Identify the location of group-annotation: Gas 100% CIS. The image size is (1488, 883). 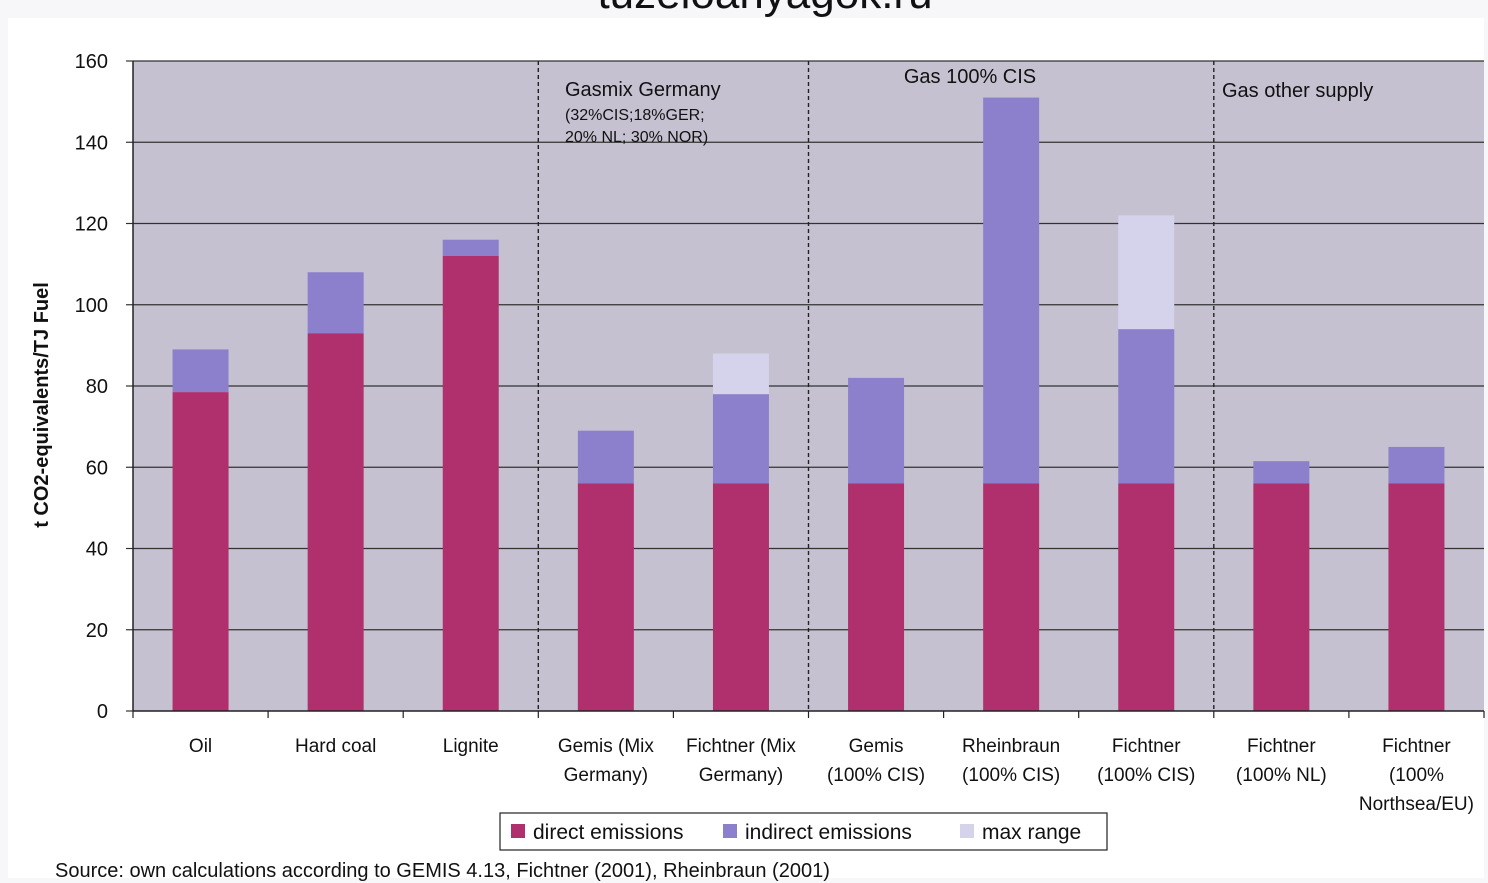
(970, 77).